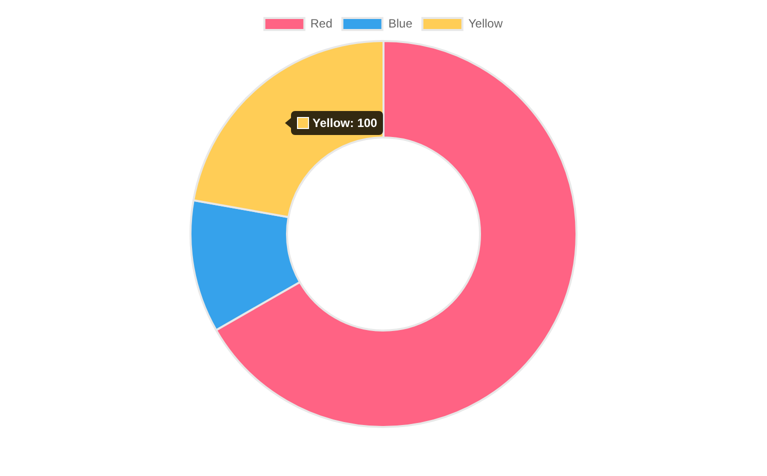 This screenshot has width=767, height=476. Describe the element at coordinates (321, 23) in the screenshot. I see `legend-label: Red` at that location.